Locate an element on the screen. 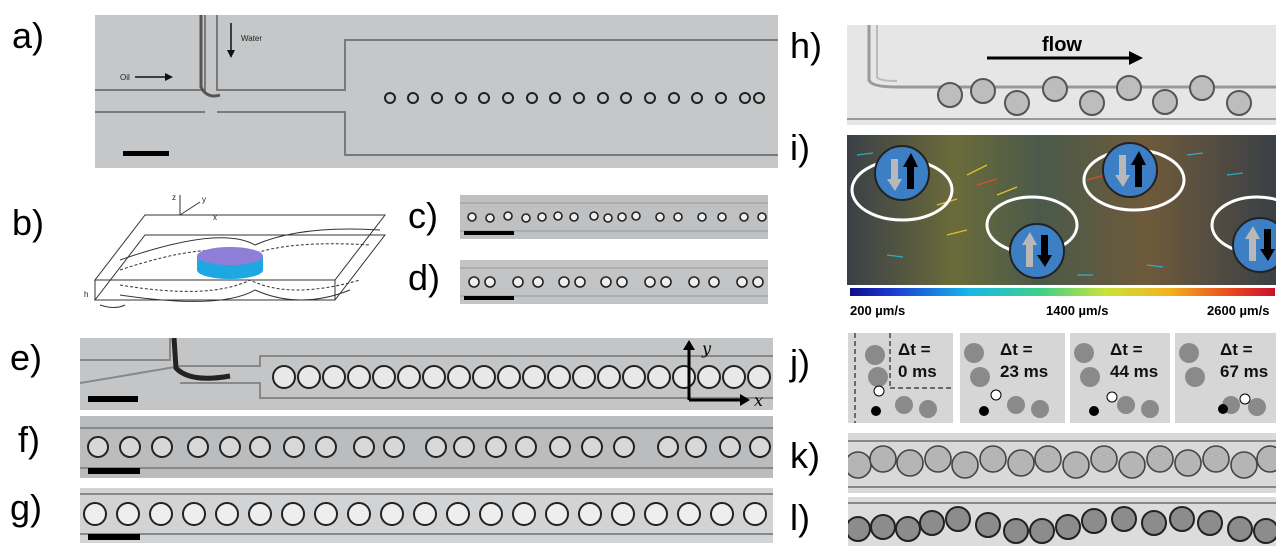 The width and height of the screenshot is (1279, 546). panel-label-j: j) is located at coordinates (800, 362).